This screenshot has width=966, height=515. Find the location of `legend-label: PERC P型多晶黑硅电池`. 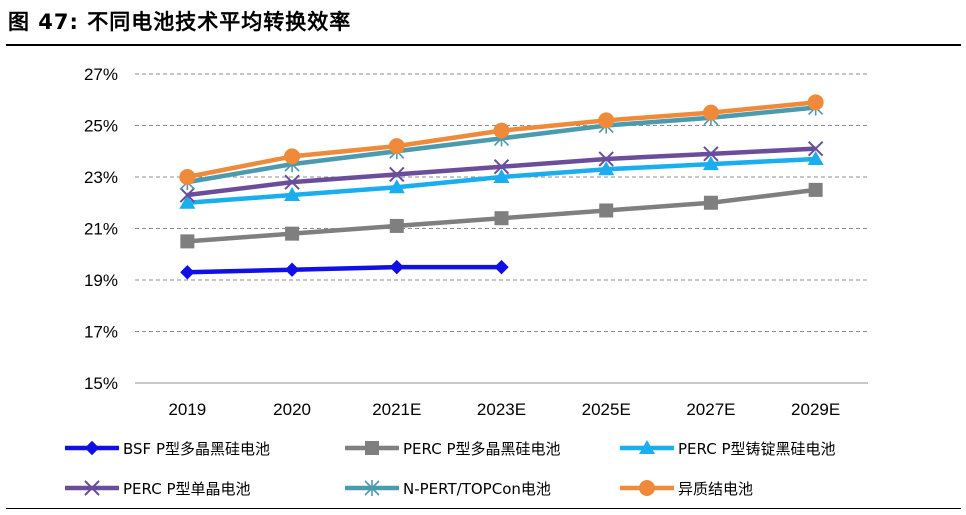

legend-label: PERC P型多晶黑硅电池 is located at coordinates (482, 449).